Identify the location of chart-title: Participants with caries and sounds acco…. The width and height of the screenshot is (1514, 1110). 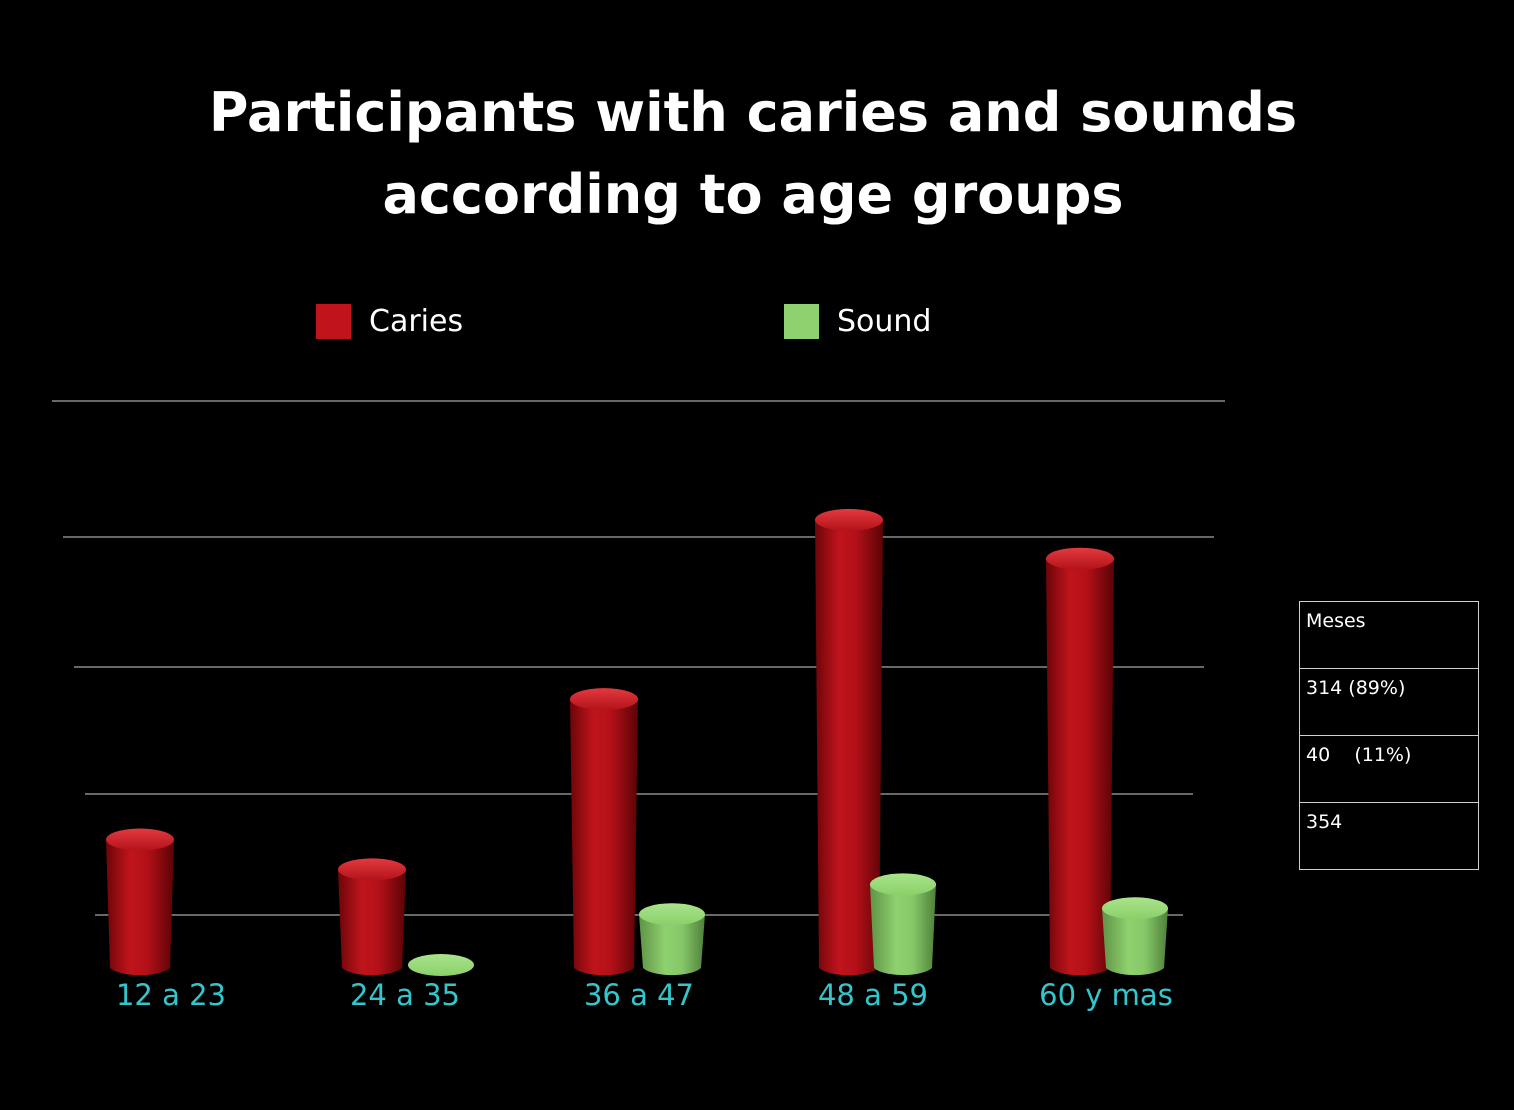
(753, 154).